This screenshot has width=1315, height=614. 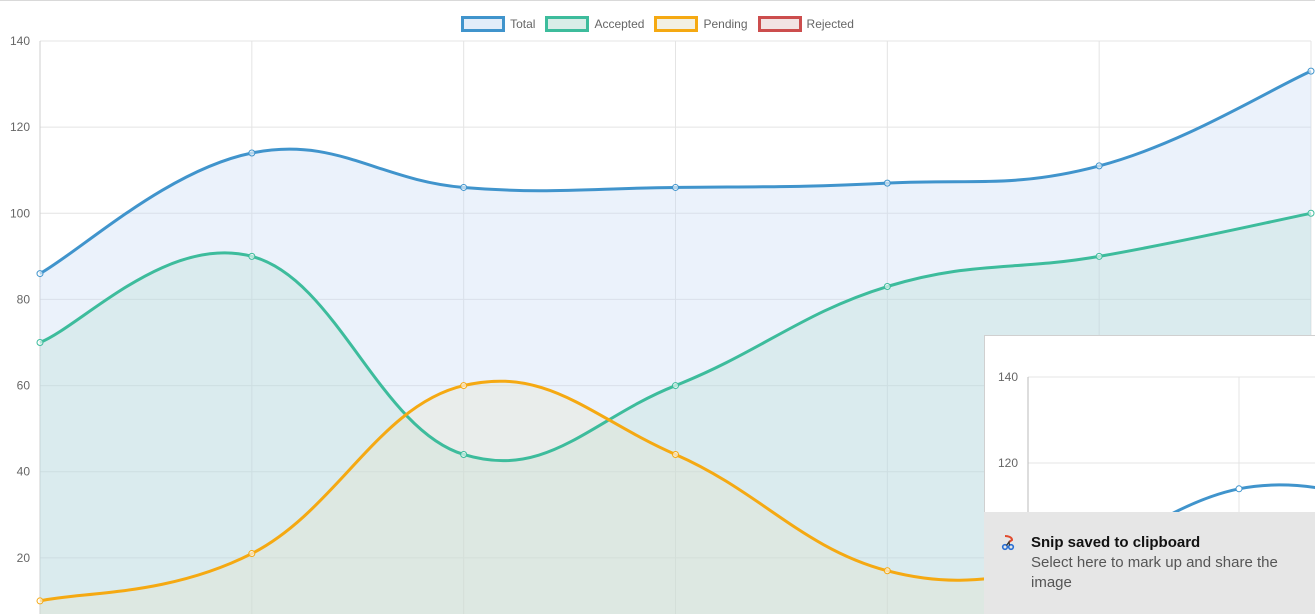 I want to click on thumb-total-point, so click(x=1239, y=489).